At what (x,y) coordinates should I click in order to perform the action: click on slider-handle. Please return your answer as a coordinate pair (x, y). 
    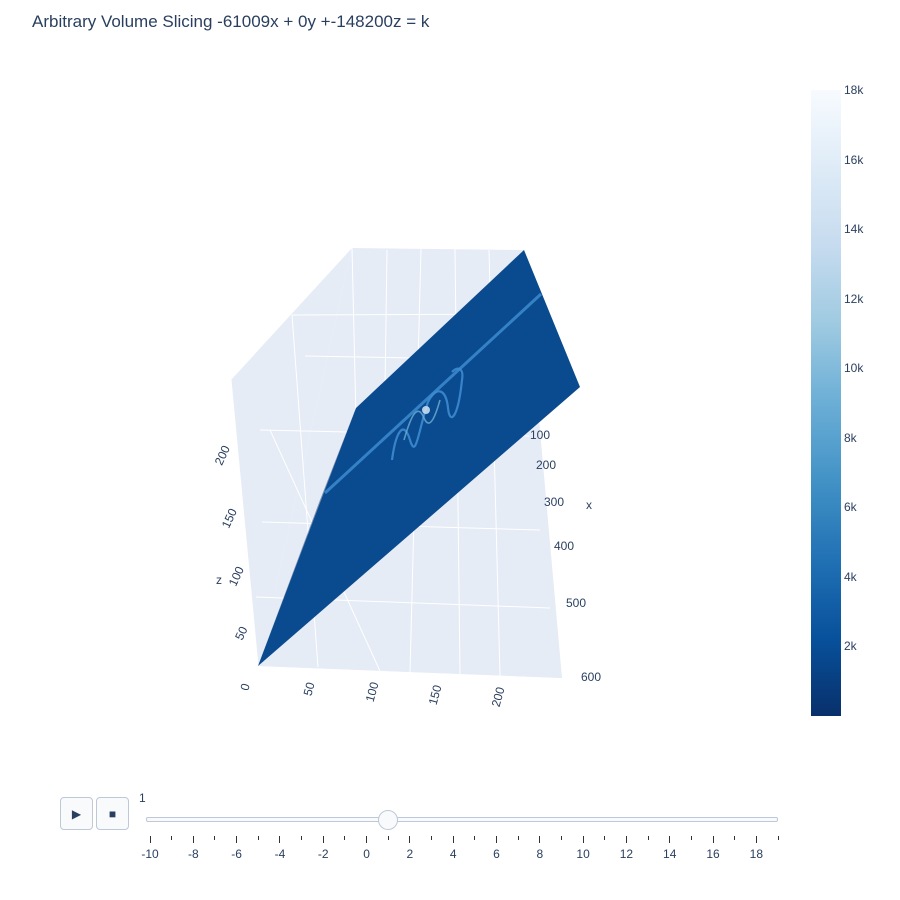
    Looking at the image, I should click on (388, 820).